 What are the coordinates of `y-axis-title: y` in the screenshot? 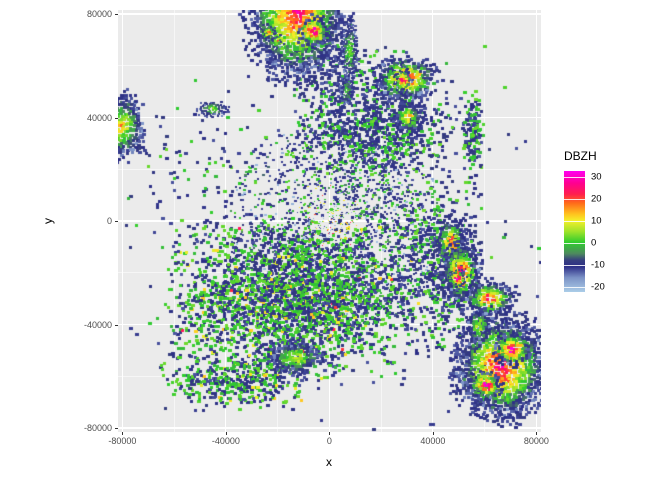 It's located at (48, 221).